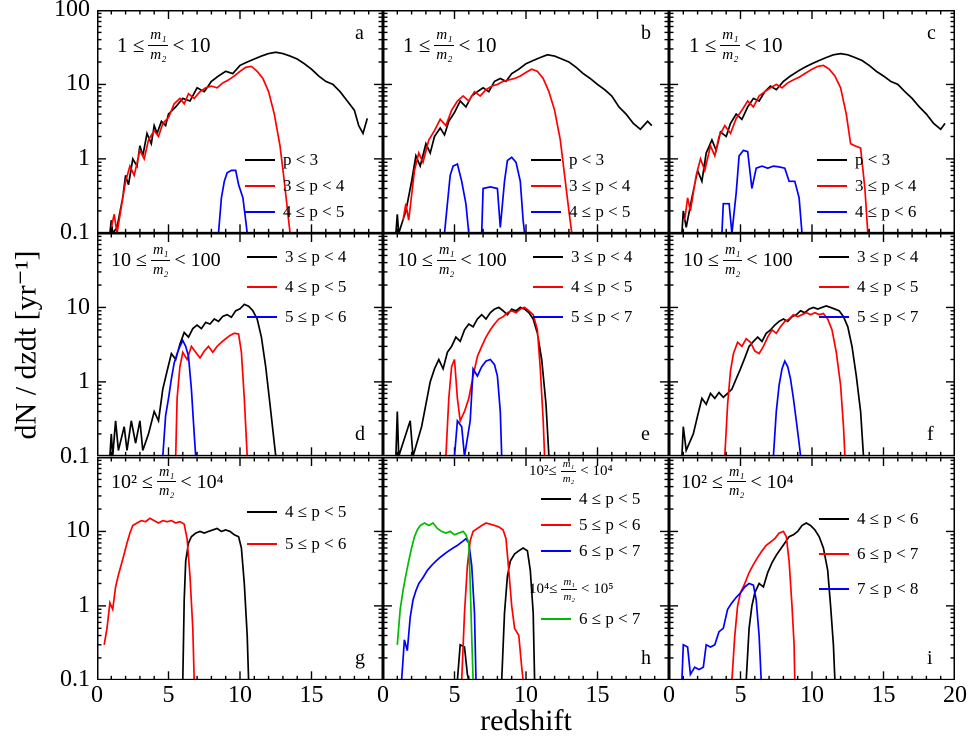  What do you see at coordinates (202, 481) in the screenshot?
I see `annotation-suffix: < 10⁴` at bounding box center [202, 481].